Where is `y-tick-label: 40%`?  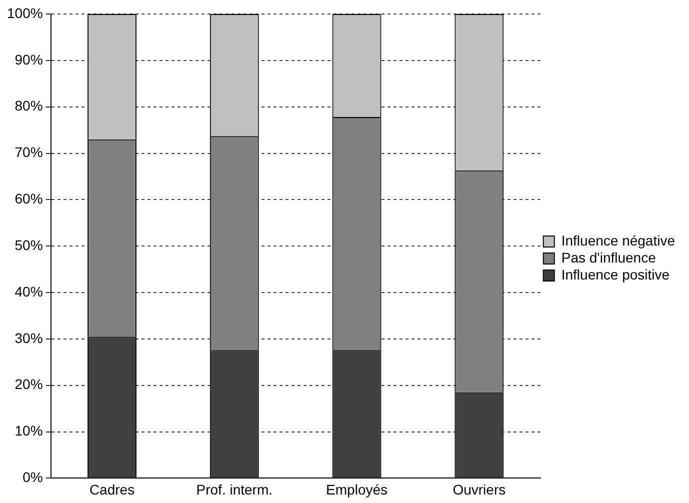
y-tick-label: 40% is located at coordinates (28, 291).